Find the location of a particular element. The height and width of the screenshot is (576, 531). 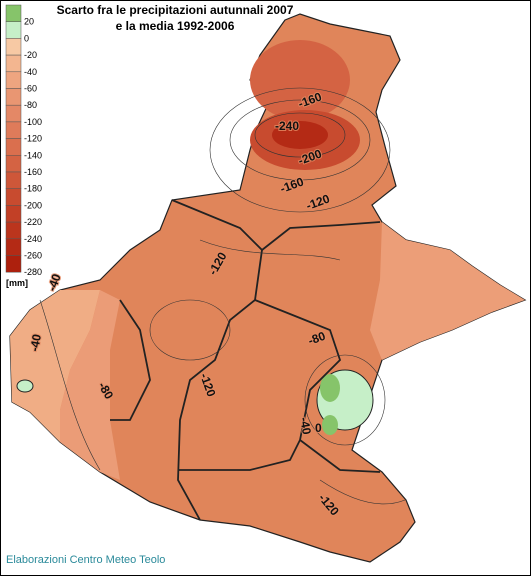

legend-label: -280 is located at coordinates (33, 272).